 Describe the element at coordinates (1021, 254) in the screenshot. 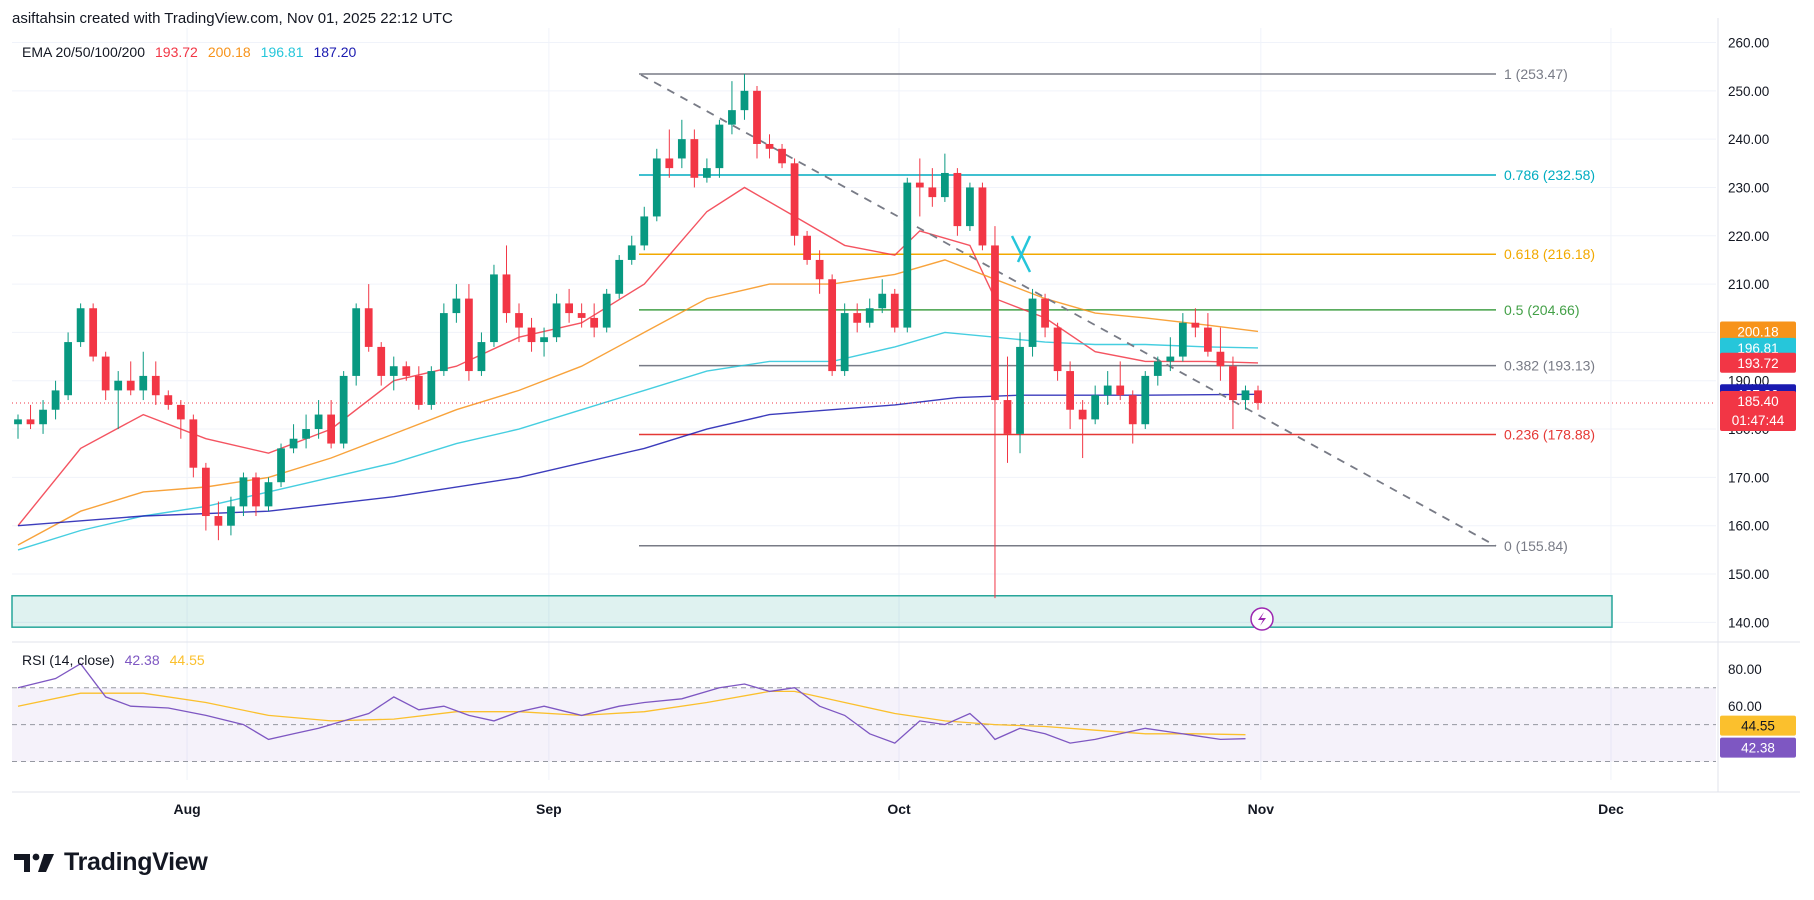

I see `cross-marker` at that location.